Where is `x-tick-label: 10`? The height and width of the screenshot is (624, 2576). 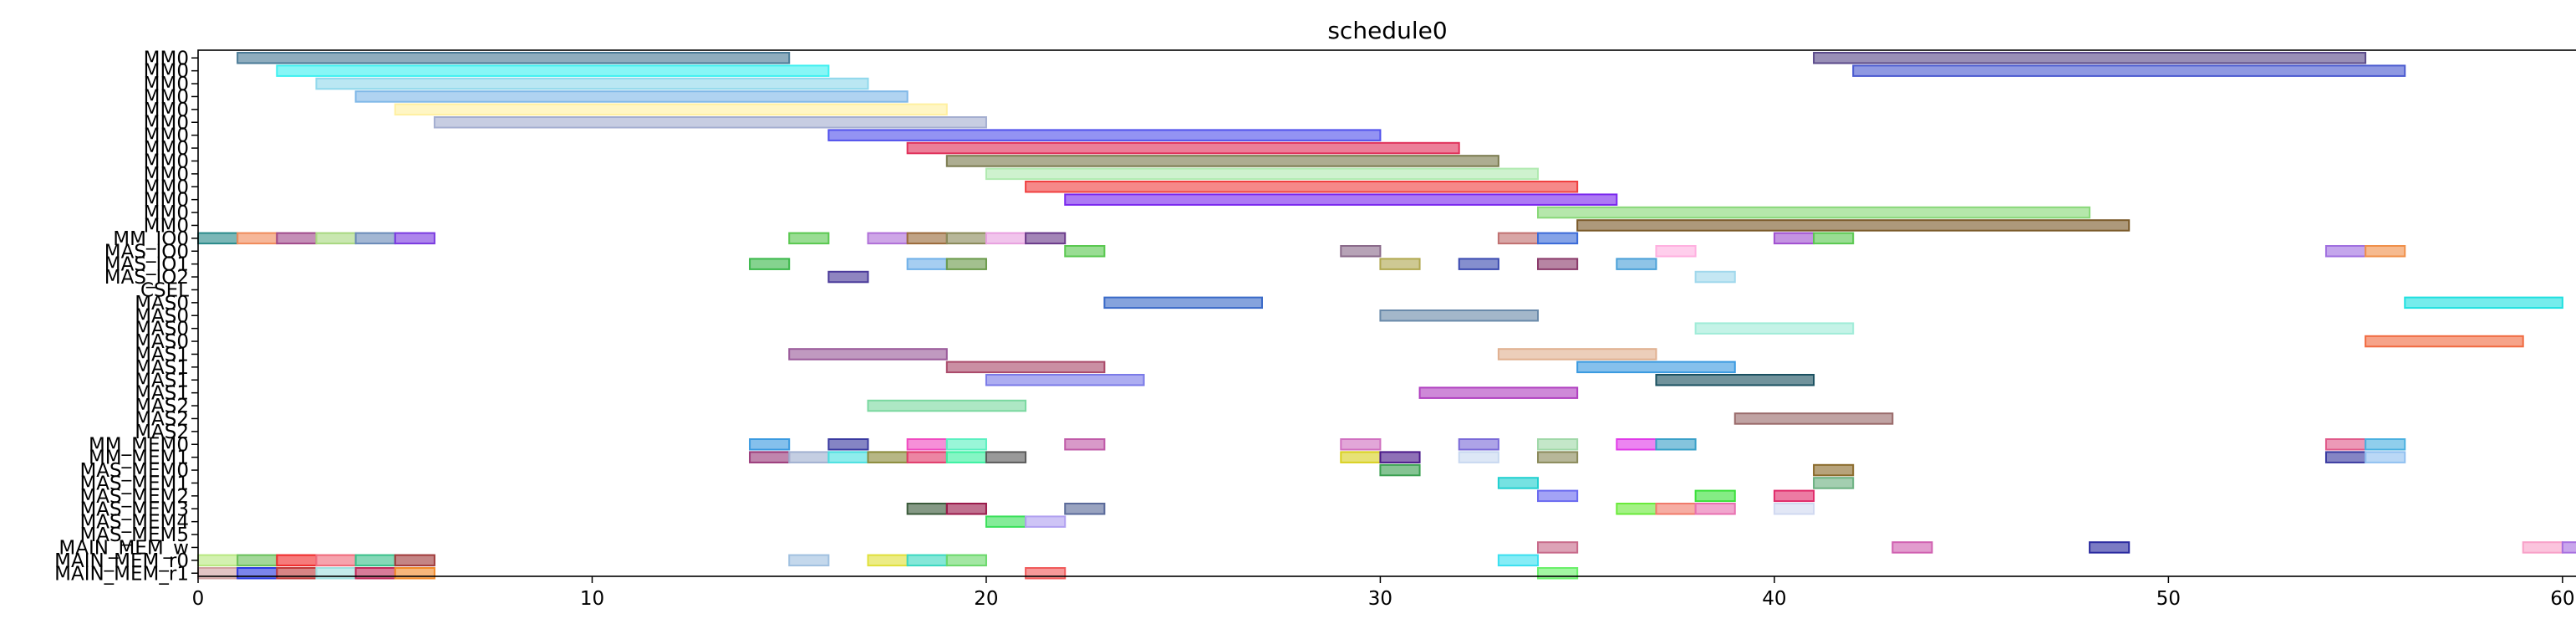
x-tick-label: 10 is located at coordinates (592, 599).